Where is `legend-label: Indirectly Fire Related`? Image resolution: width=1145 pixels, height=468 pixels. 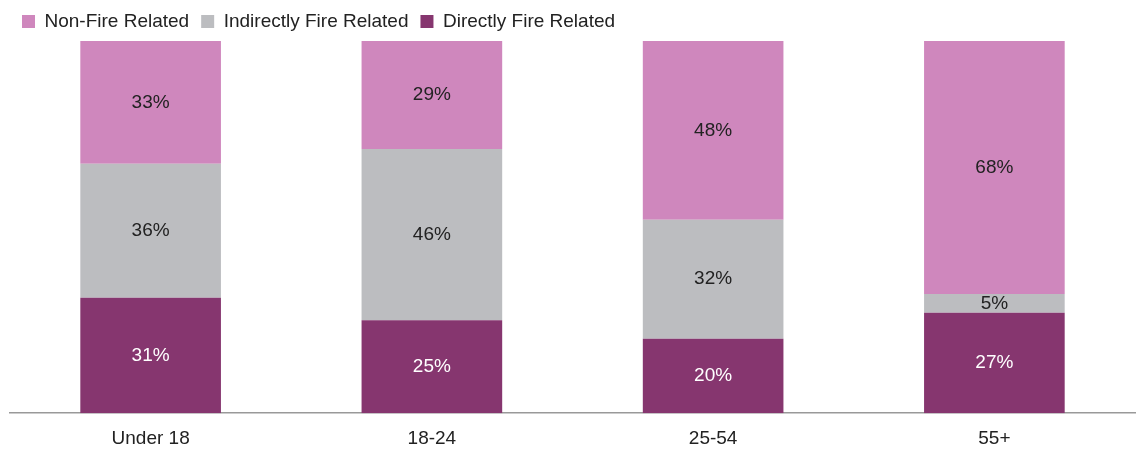 legend-label: Indirectly Fire Related is located at coordinates (316, 20).